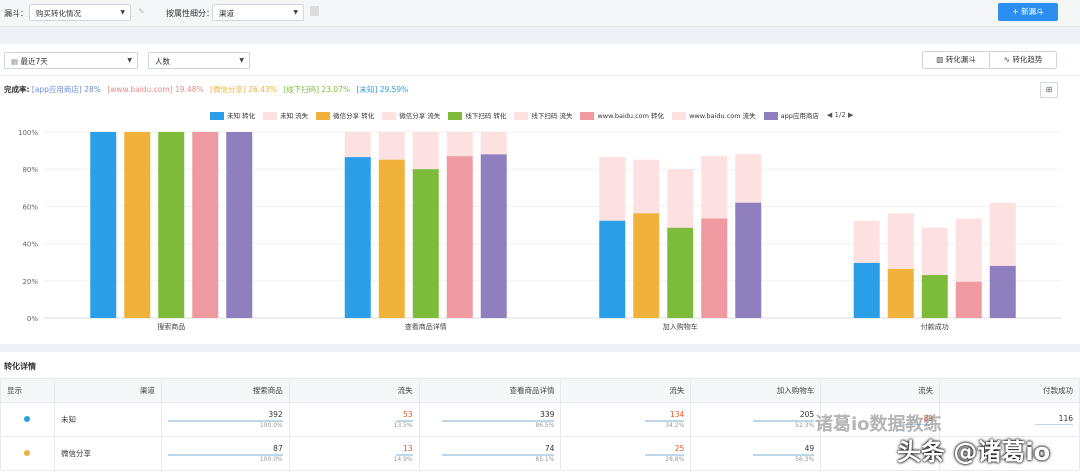 The width and height of the screenshot is (1080, 475). What do you see at coordinates (232, 115) in the screenshot?
I see `legend-item: 未知 转化` at bounding box center [232, 115].